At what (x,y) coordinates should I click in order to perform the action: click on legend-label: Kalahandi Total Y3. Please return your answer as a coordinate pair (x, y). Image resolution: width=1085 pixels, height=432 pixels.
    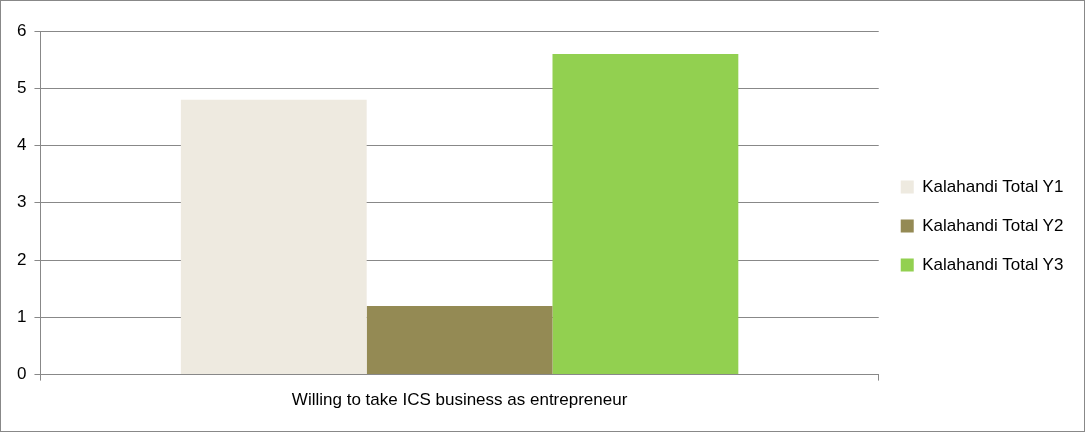
    Looking at the image, I should click on (993, 264).